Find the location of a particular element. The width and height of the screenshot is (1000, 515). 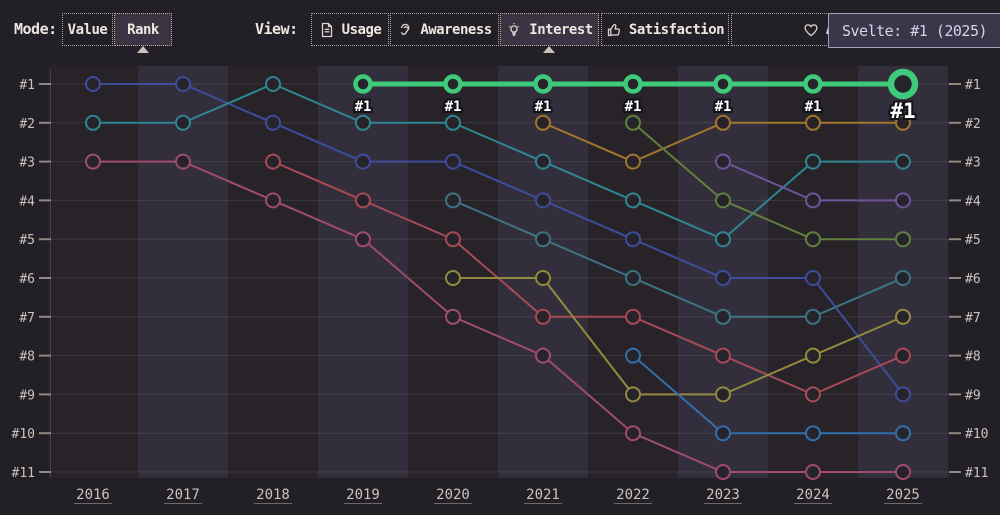

point-olive-2024 is located at coordinates (813, 355).